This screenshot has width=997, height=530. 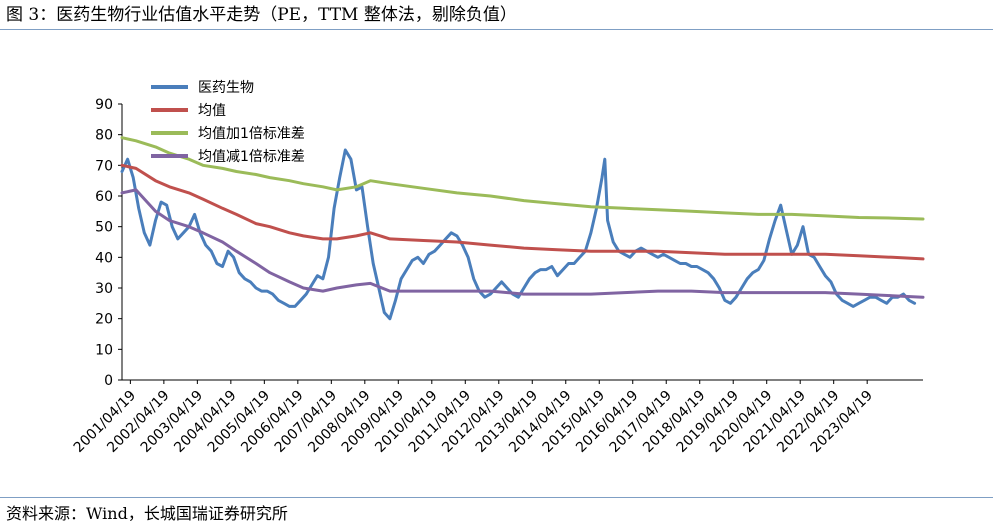 I want to click on y-tick-label: 90, so click(x=104, y=105).